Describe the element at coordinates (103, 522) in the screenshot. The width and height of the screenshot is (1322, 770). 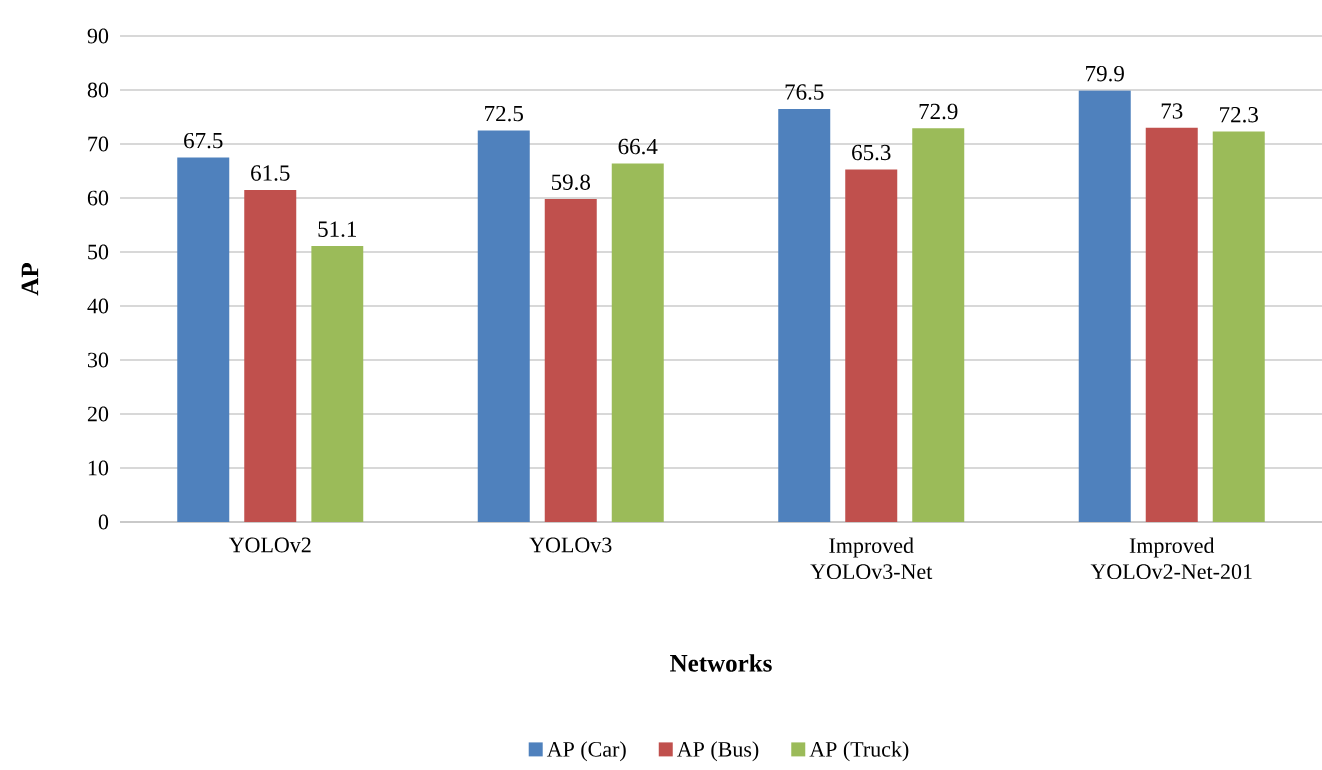
I see `y-tick-label: 0` at that location.